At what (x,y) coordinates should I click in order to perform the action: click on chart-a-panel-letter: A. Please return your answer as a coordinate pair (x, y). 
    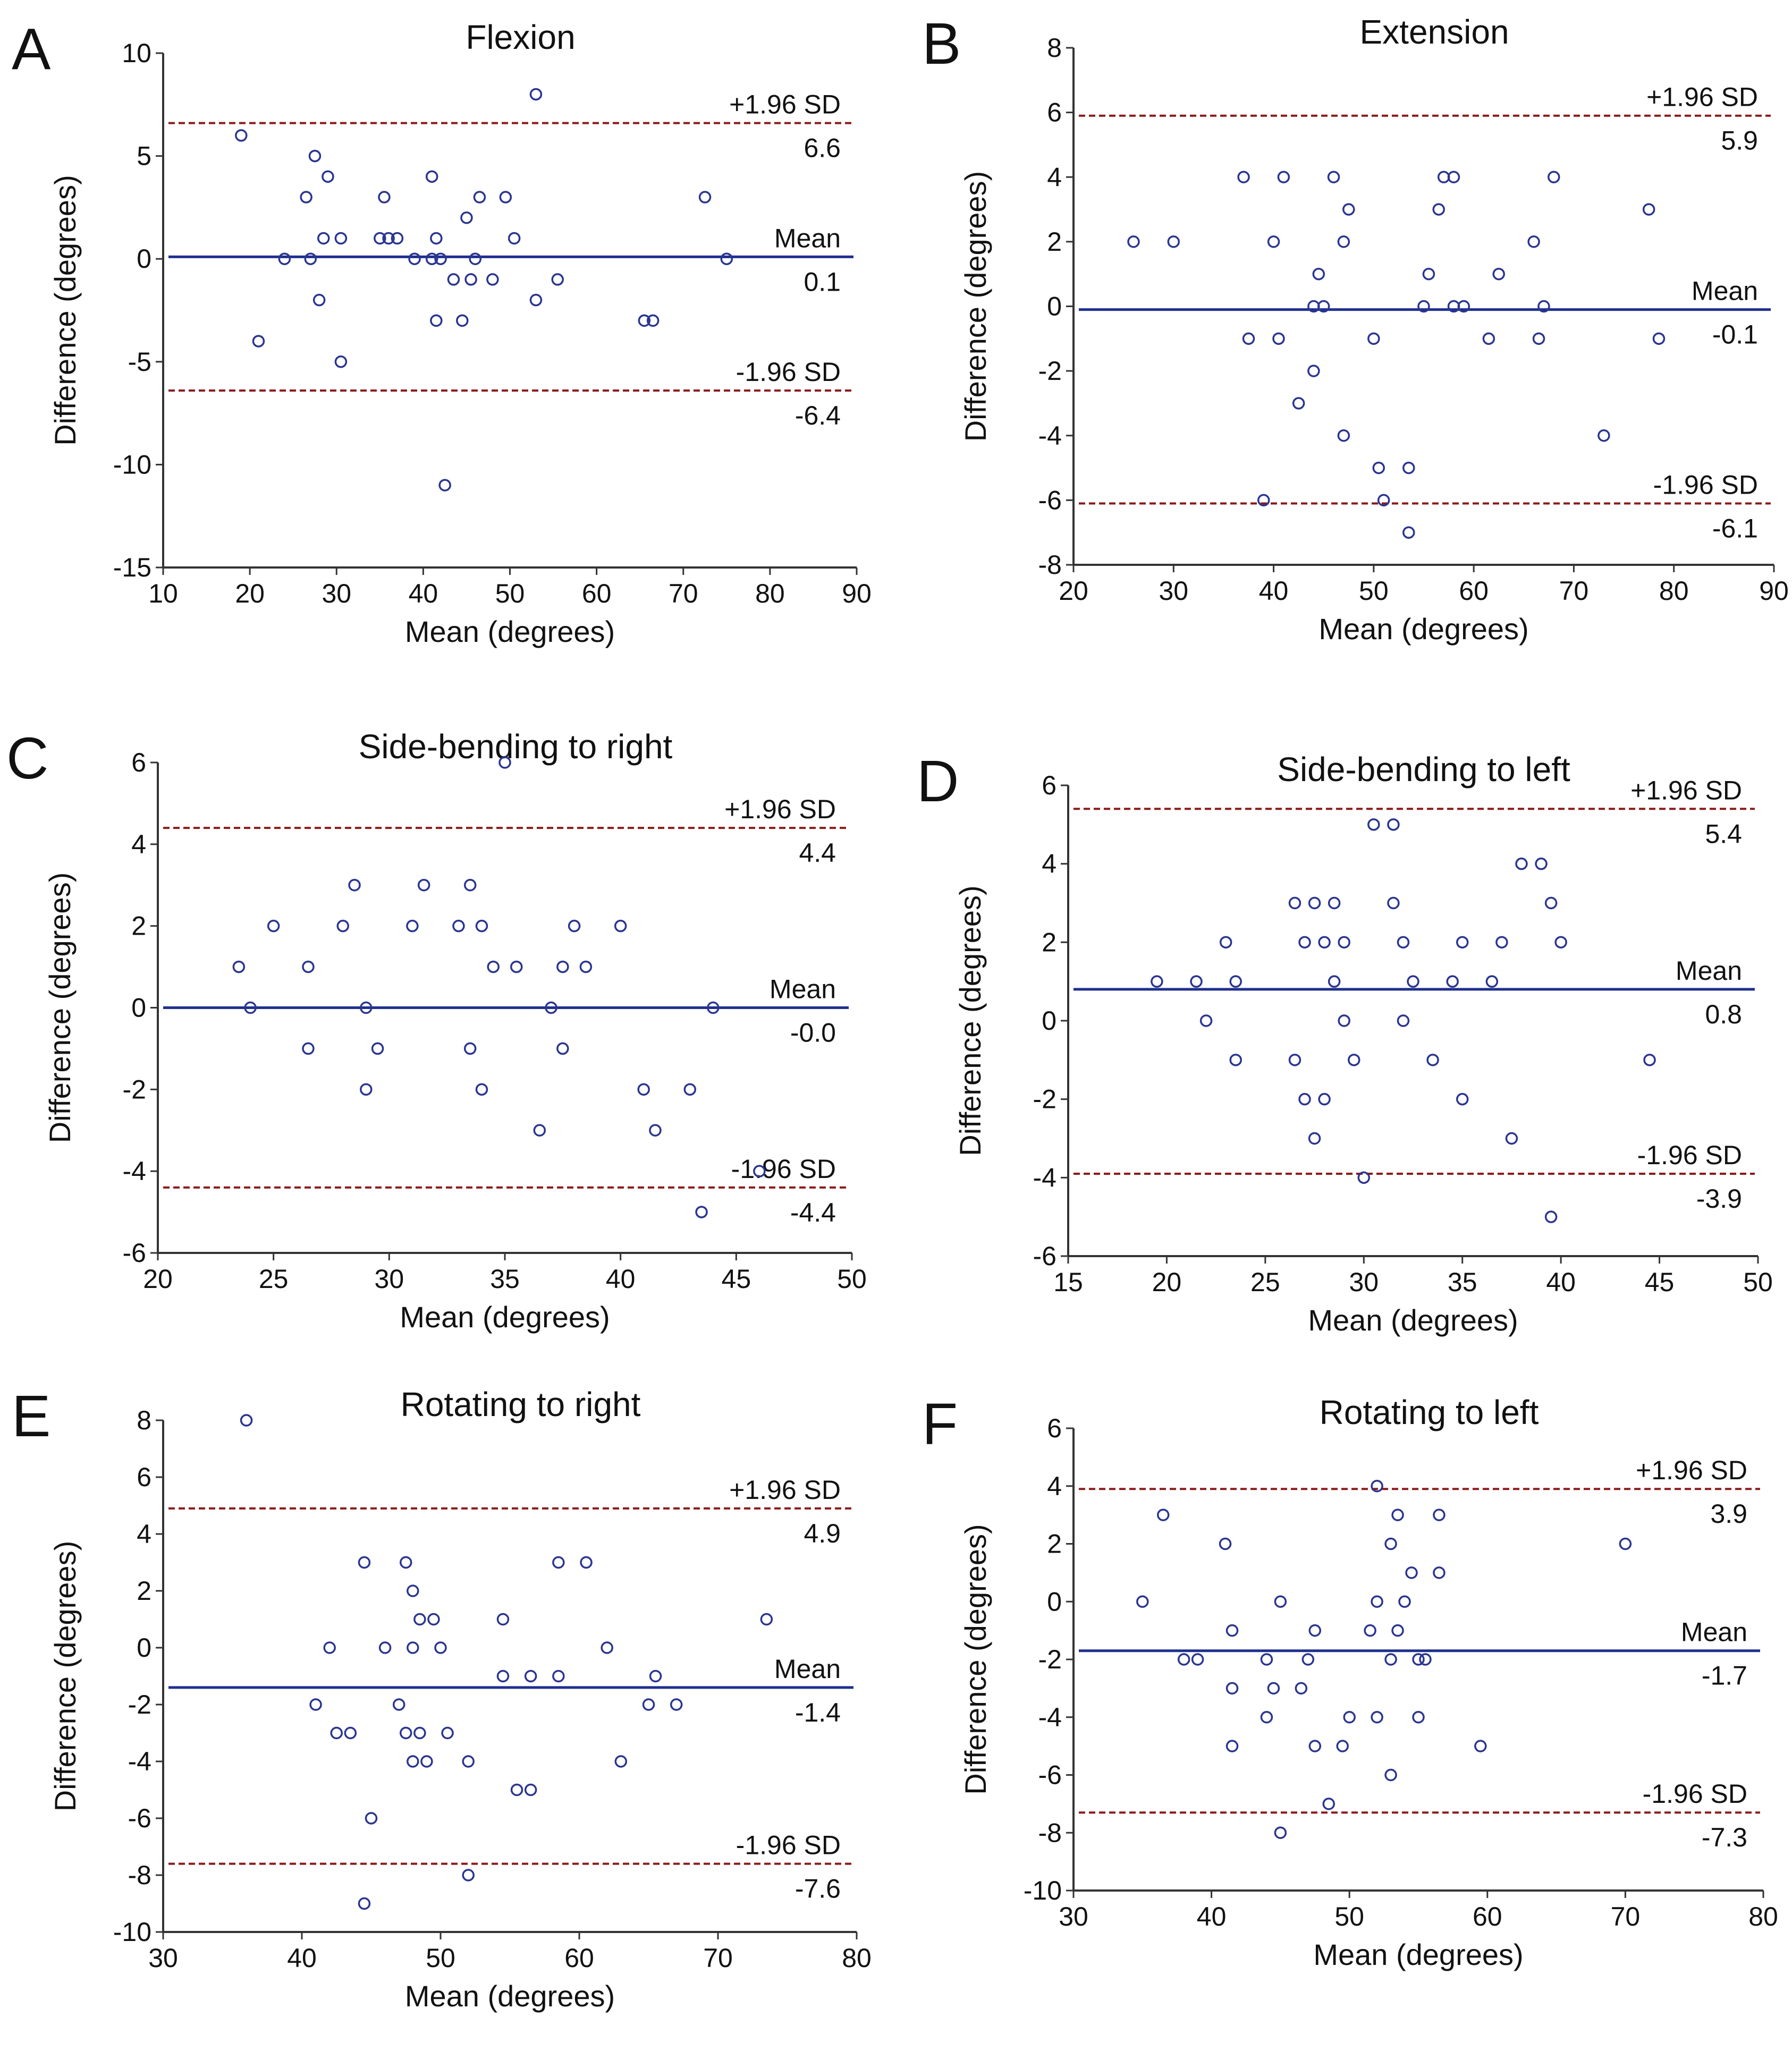
    Looking at the image, I should click on (31, 49).